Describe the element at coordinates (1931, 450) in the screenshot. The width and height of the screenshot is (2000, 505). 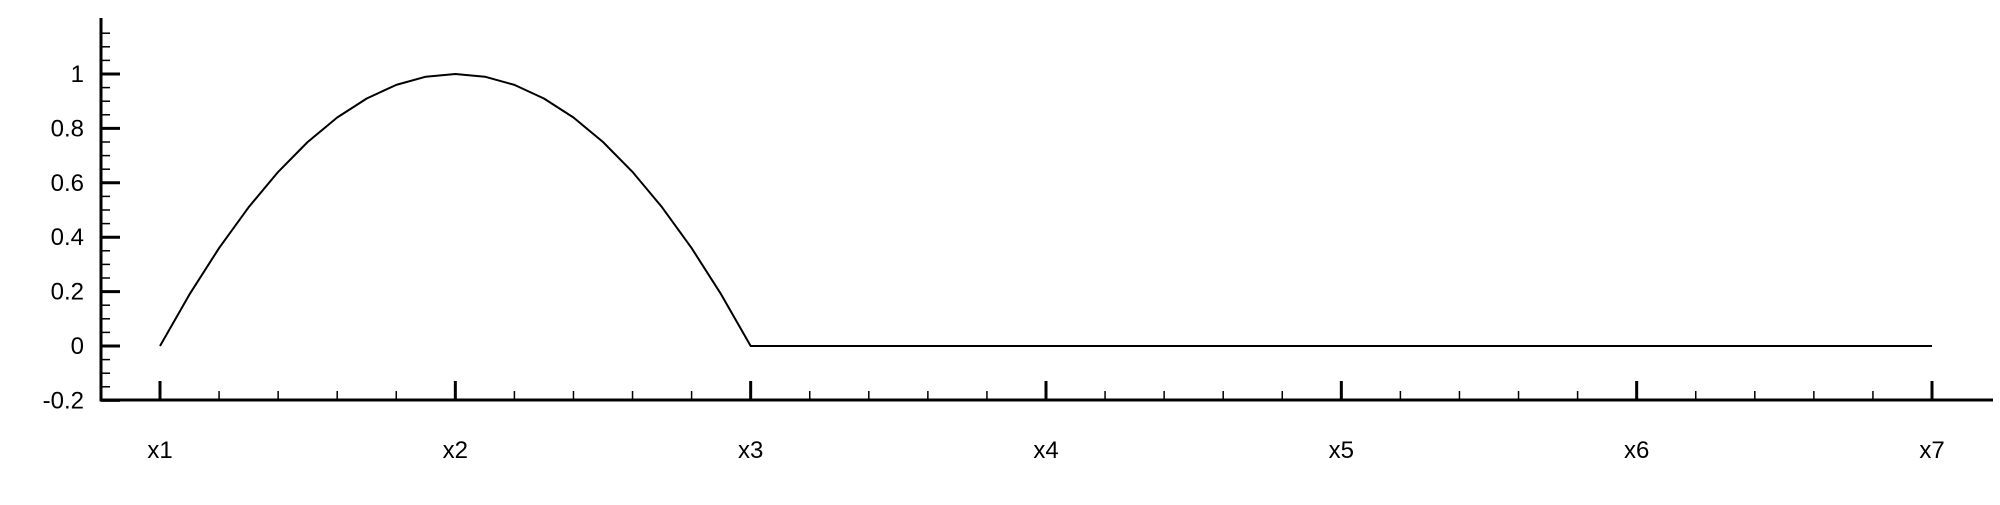
I see `x-tick-label: x7` at that location.